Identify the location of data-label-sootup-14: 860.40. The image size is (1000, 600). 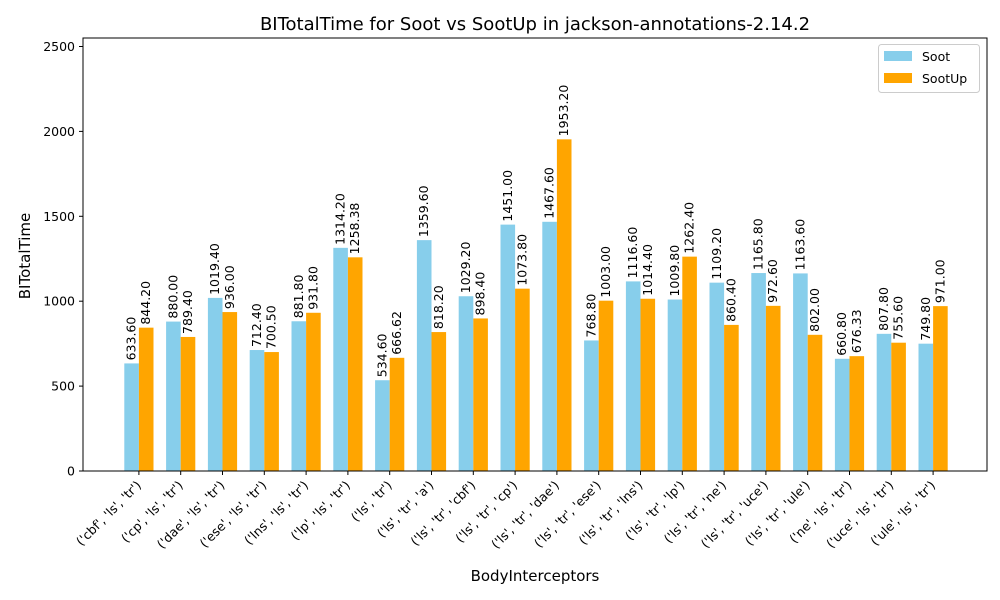
(730, 300).